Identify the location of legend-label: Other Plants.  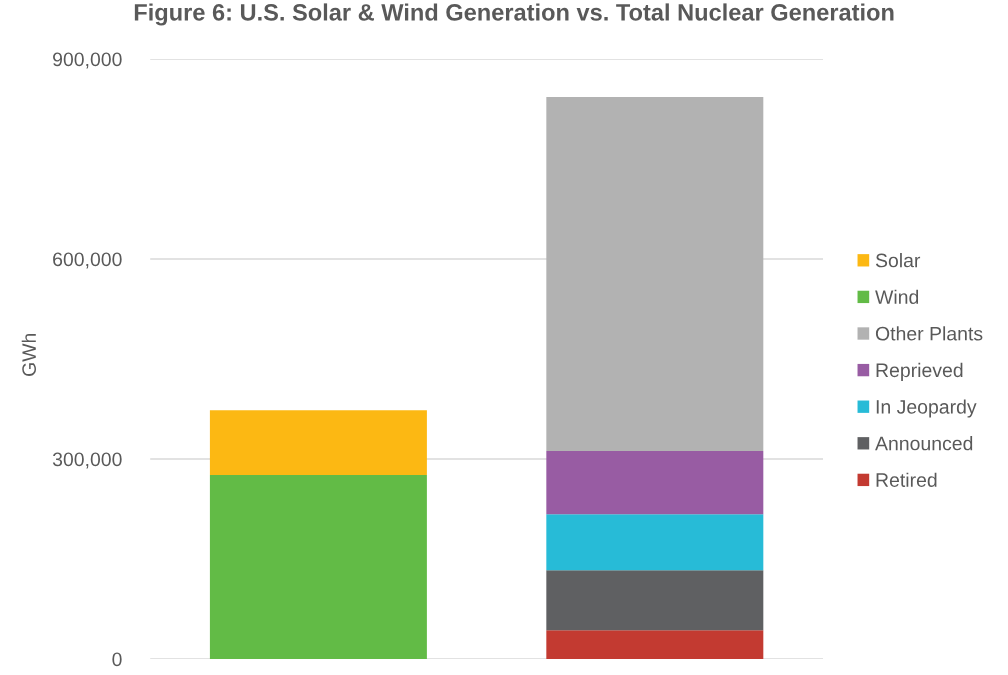
(929, 333).